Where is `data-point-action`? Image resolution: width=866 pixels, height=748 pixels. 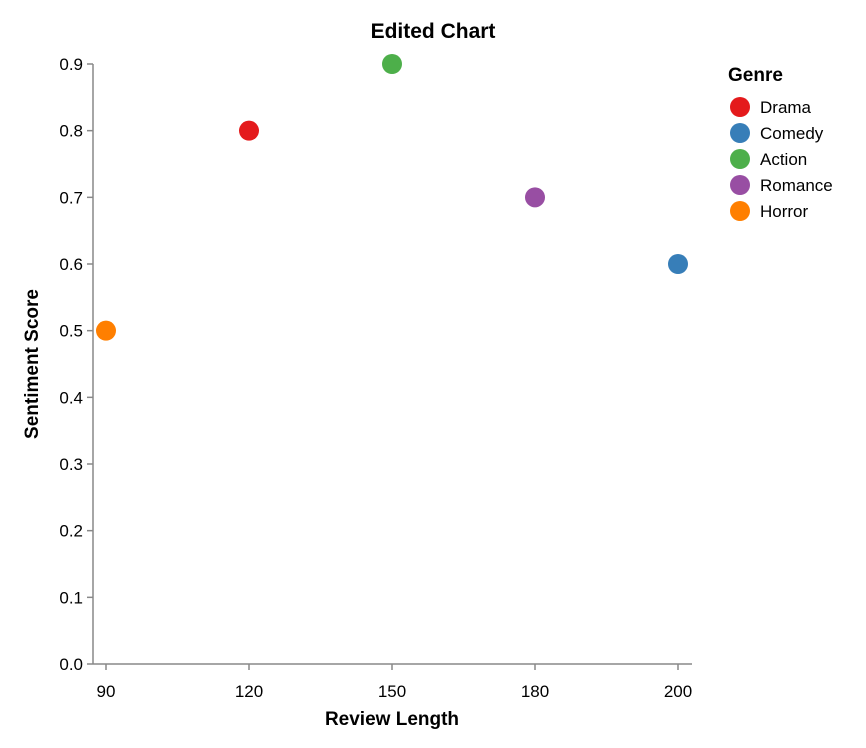
data-point-action is located at coordinates (392, 64).